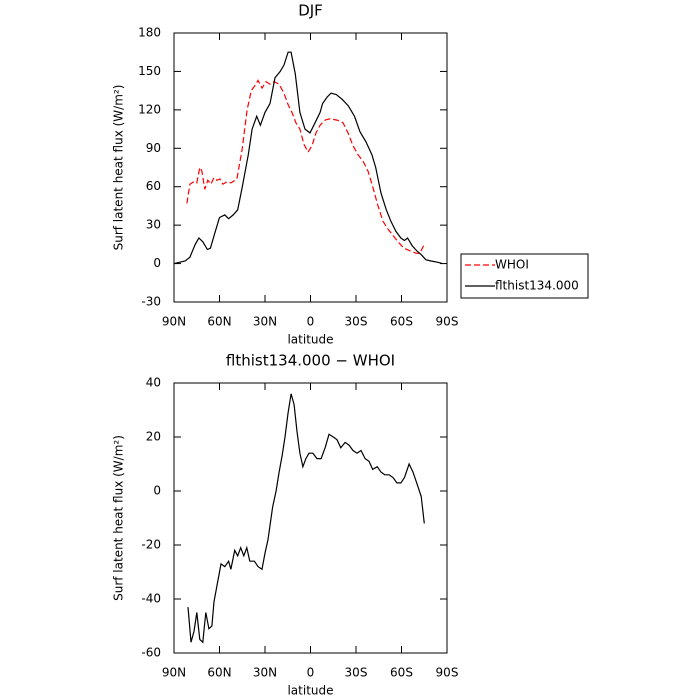 Image resolution: width=700 pixels, height=700 pixels. I want to click on legend-label: WHOI, so click(512, 265).